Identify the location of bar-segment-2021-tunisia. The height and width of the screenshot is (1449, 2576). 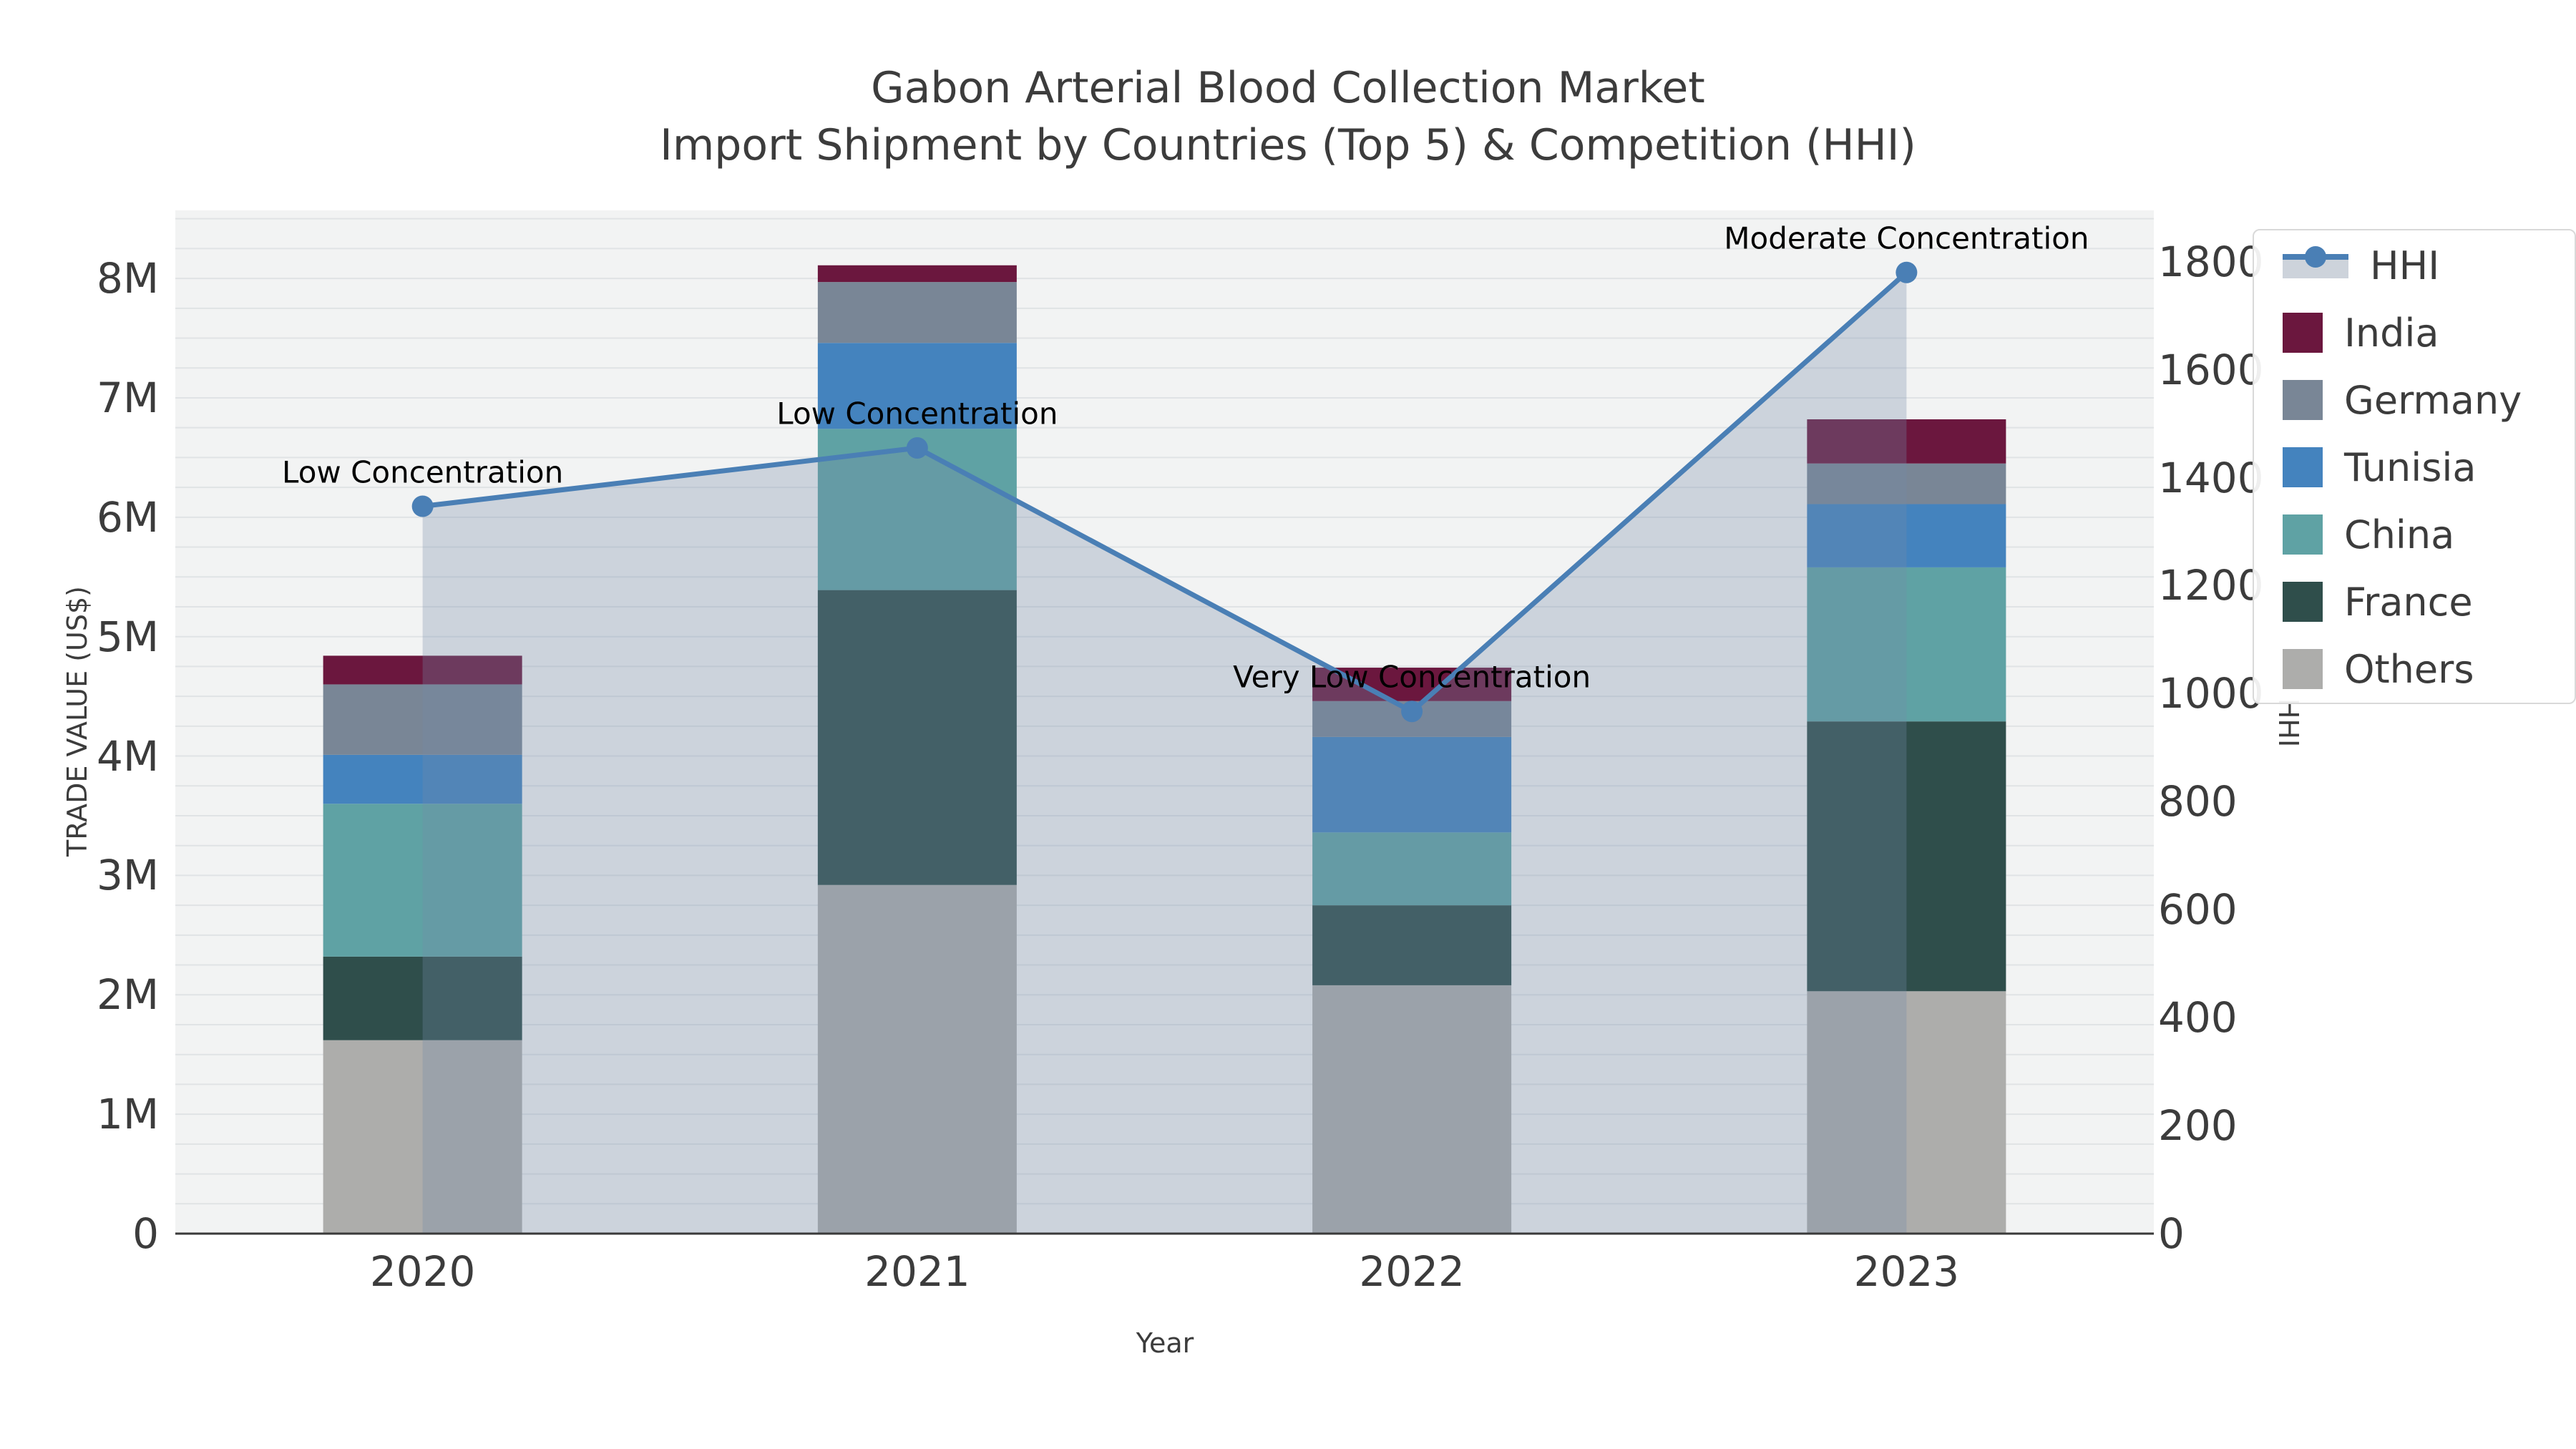
(917, 386).